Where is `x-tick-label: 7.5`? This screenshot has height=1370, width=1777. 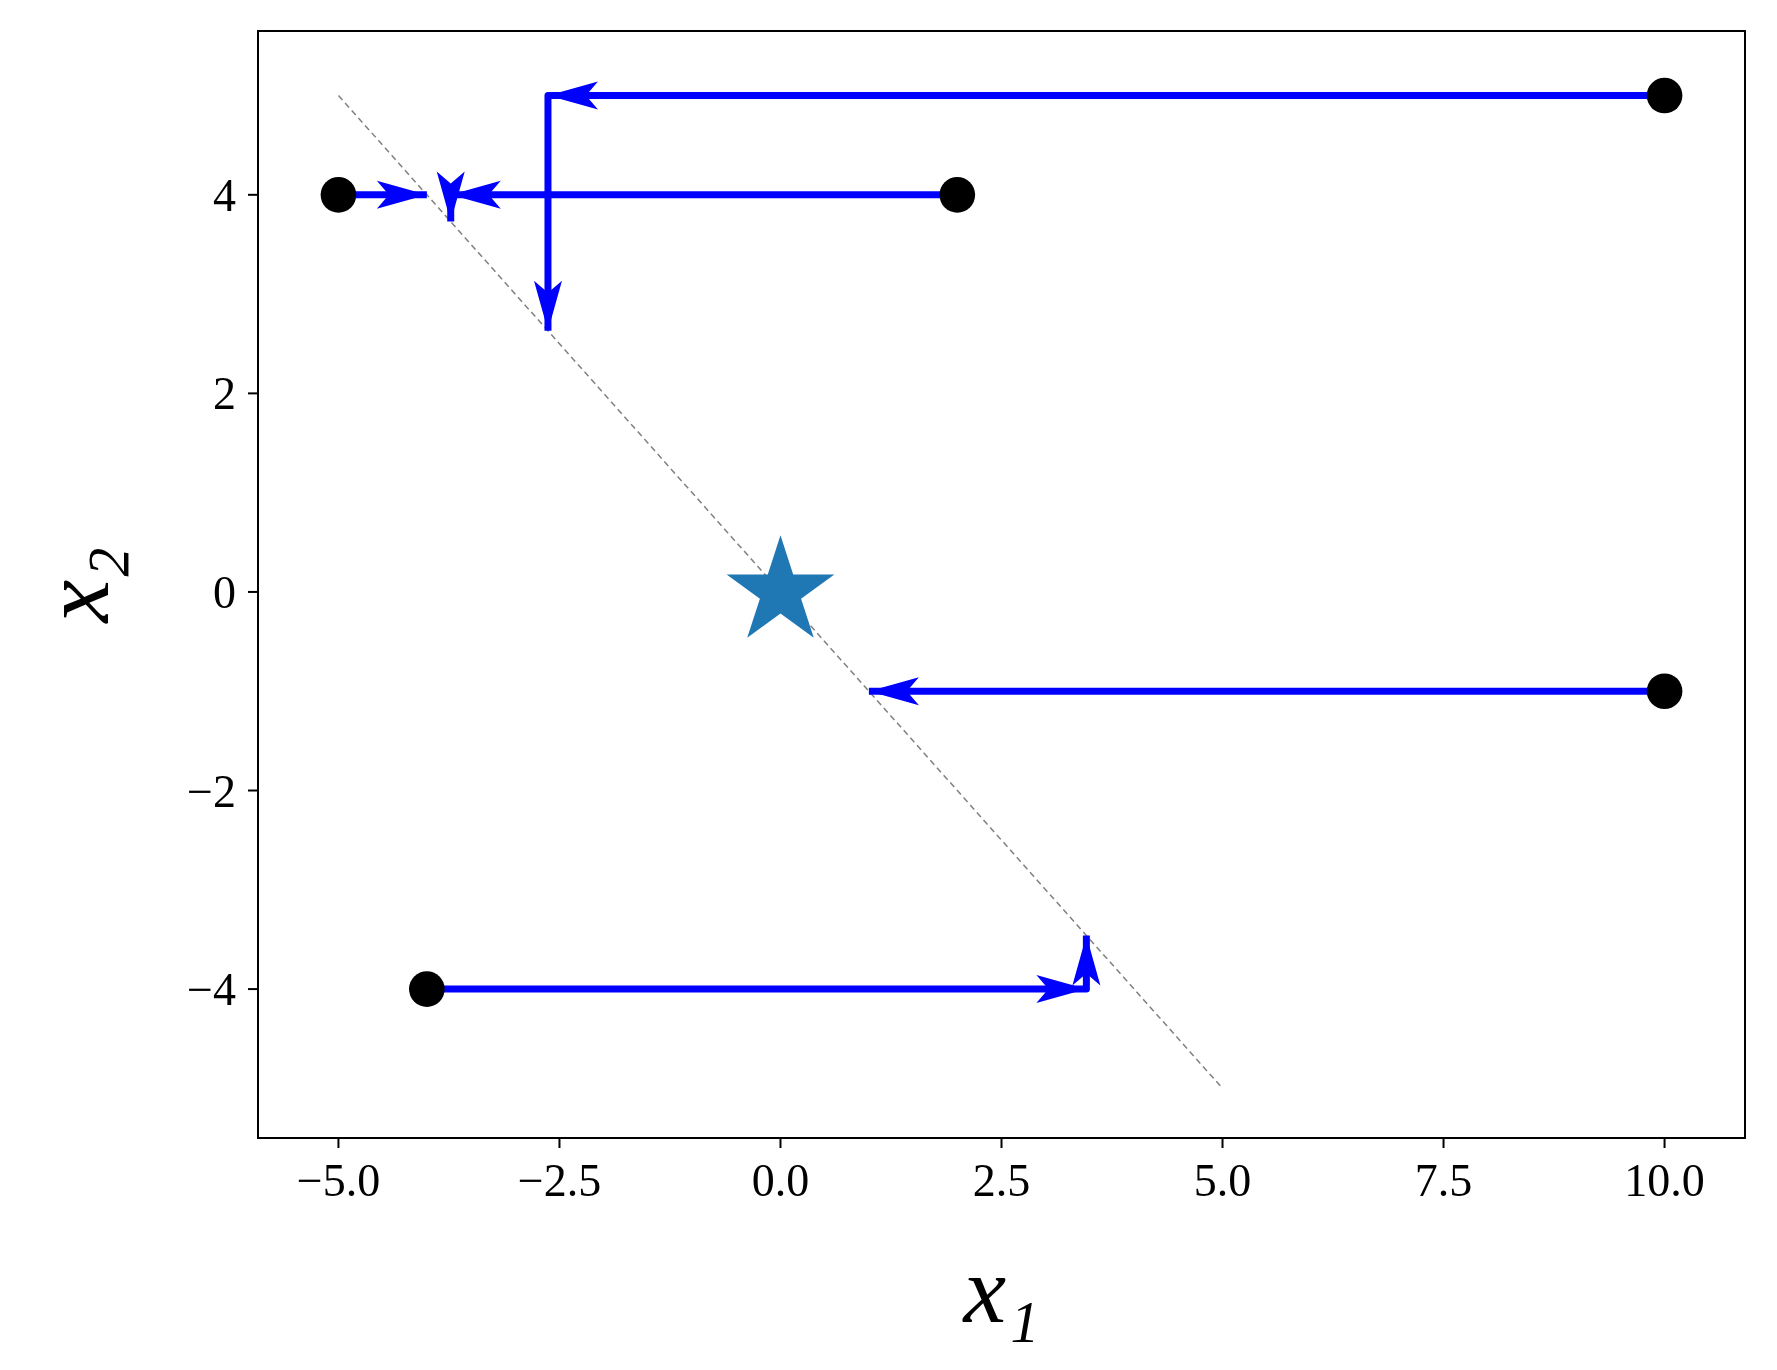
x-tick-label: 7.5 is located at coordinates (1443, 1180).